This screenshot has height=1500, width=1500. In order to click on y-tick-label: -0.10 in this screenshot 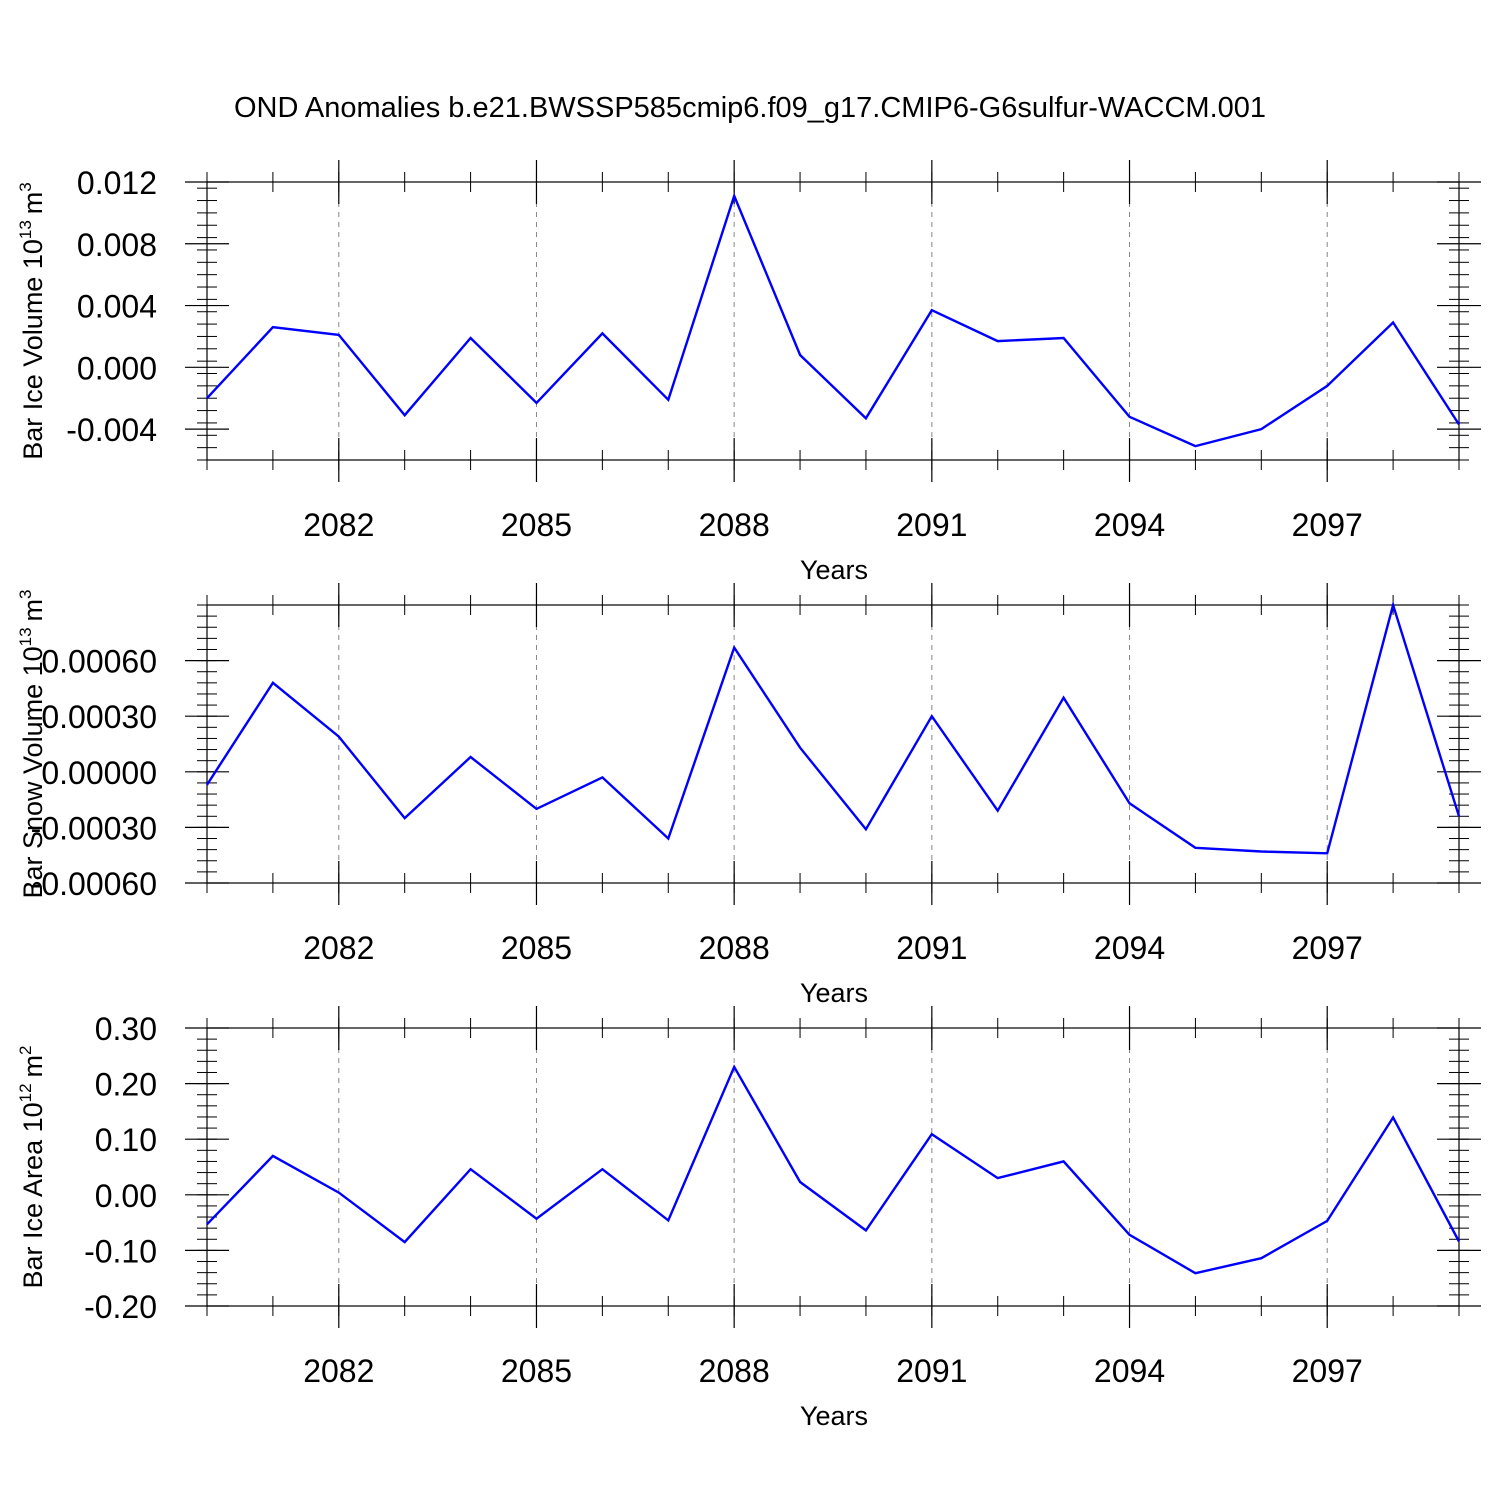, I will do `click(120, 1251)`.